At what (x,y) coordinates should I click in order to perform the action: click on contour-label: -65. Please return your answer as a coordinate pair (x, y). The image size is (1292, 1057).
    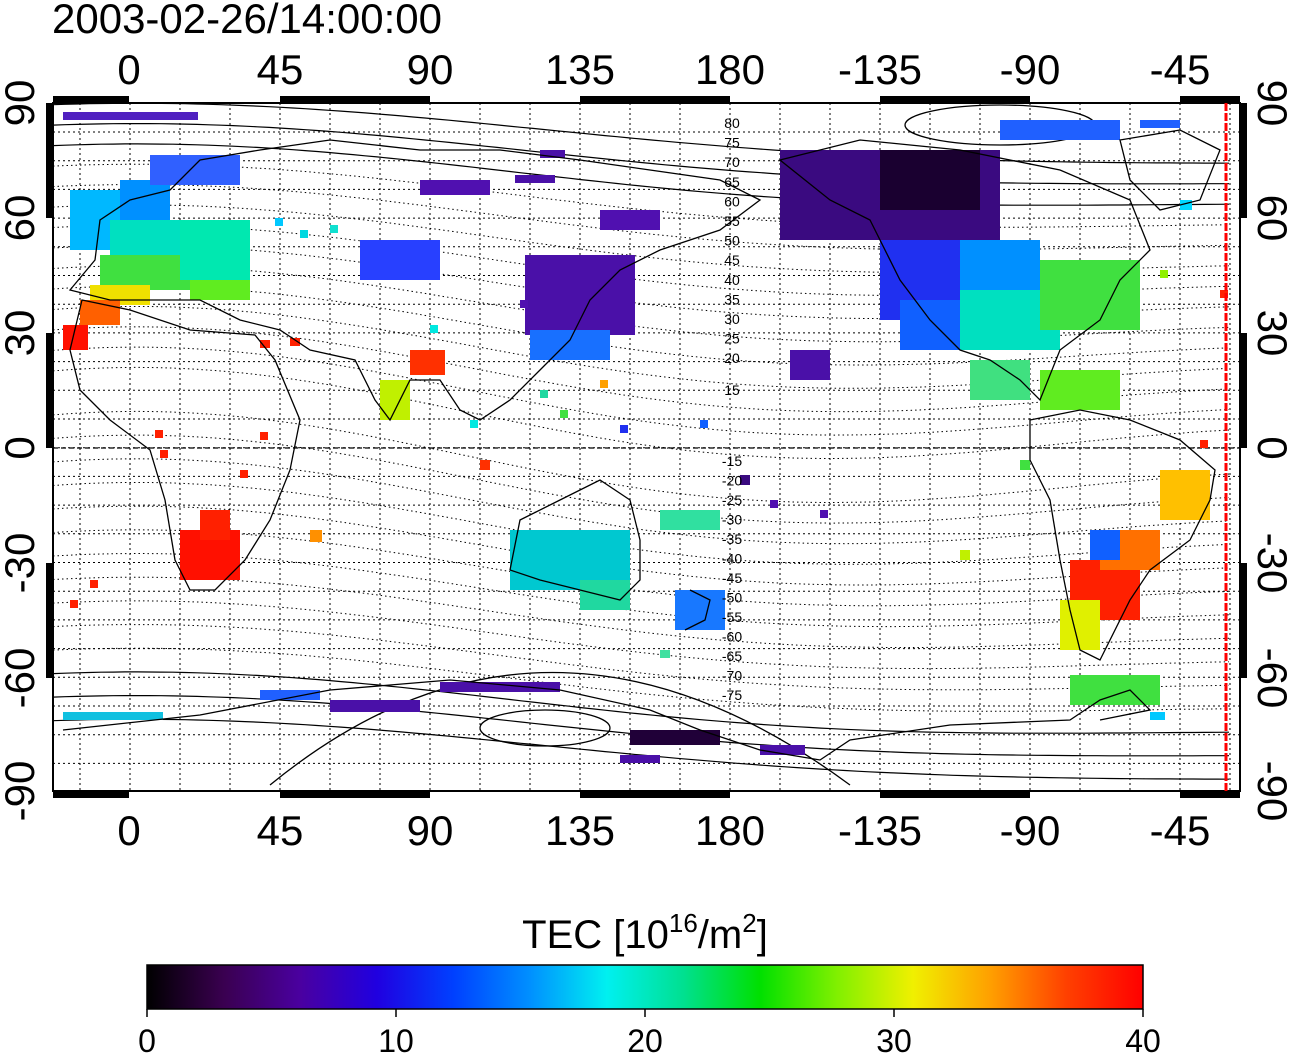
    Looking at the image, I should click on (732, 656).